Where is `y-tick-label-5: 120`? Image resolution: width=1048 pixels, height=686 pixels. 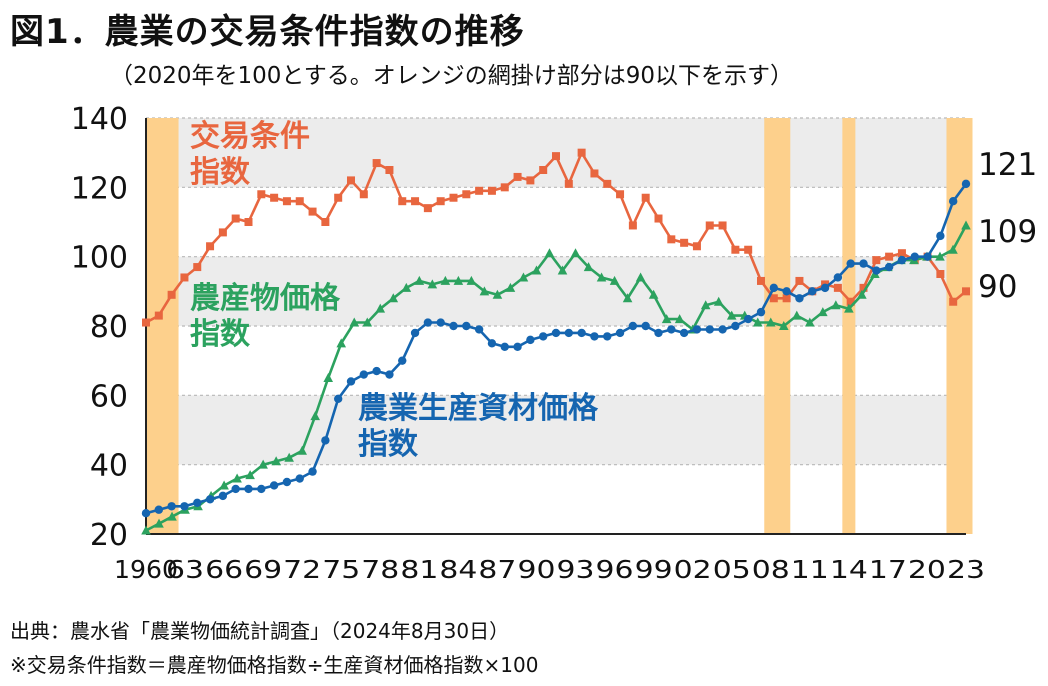
y-tick-label-5: 120 is located at coordinates (99, 188).